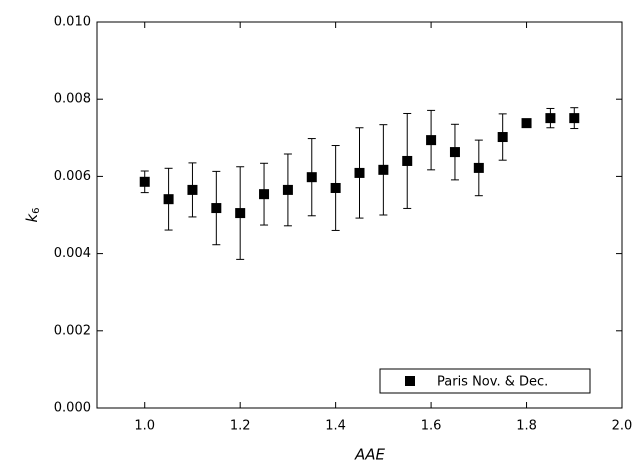  I want to click on y-axis-label-sub: 6, so click(36, 210).